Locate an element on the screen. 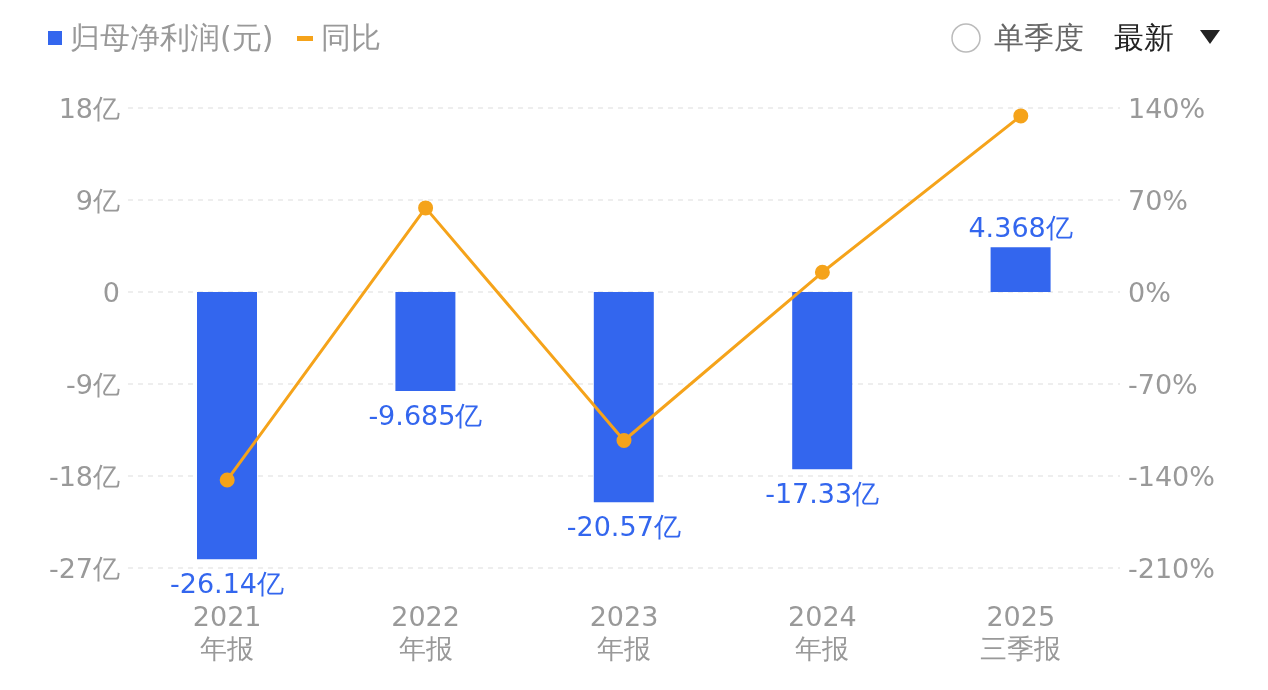  data-label: -26.14亿 is located at coordinates (227, 584).